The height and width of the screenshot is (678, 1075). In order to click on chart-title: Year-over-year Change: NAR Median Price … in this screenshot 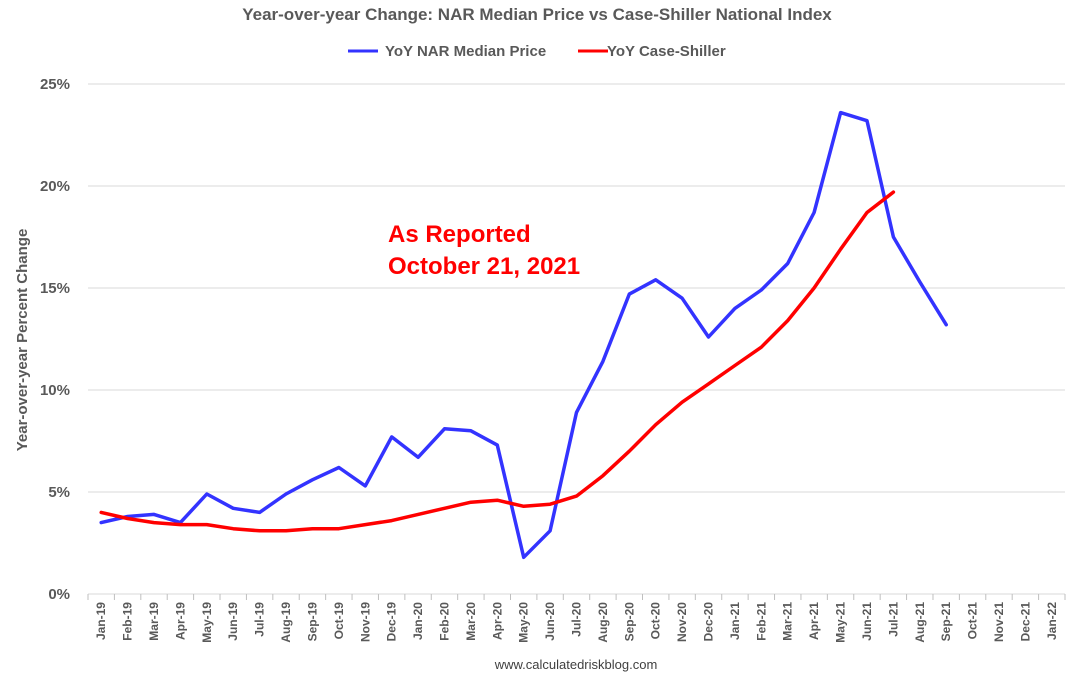, I will do `click(537, 14)`.